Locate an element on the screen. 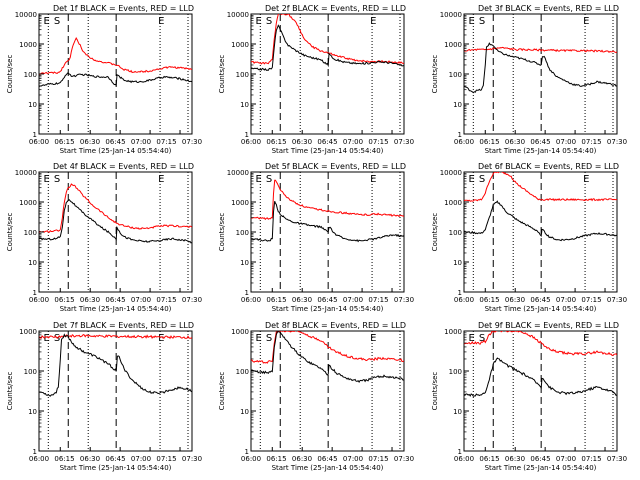 This screenshot has width=640, height=480. panel-title: Det 5f BLACK = Events, RED = LLD is located at coordinates (335, 166).